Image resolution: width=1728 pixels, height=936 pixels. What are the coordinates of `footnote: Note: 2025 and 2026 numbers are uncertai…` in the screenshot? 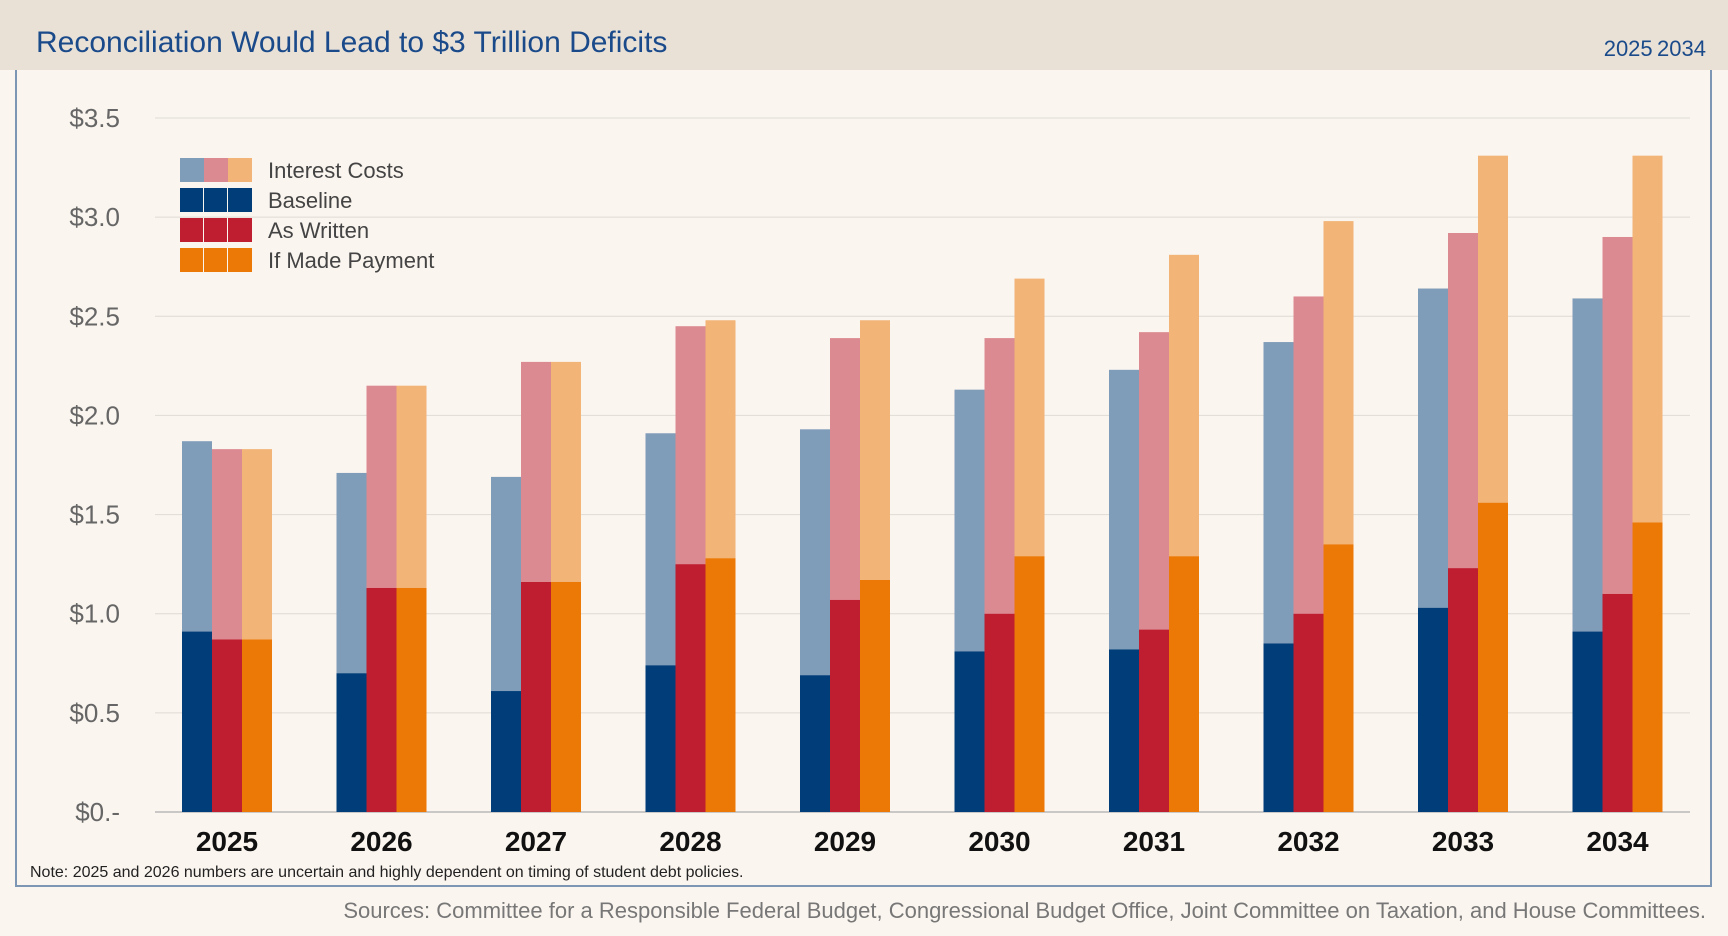 It's located at (387, 872).